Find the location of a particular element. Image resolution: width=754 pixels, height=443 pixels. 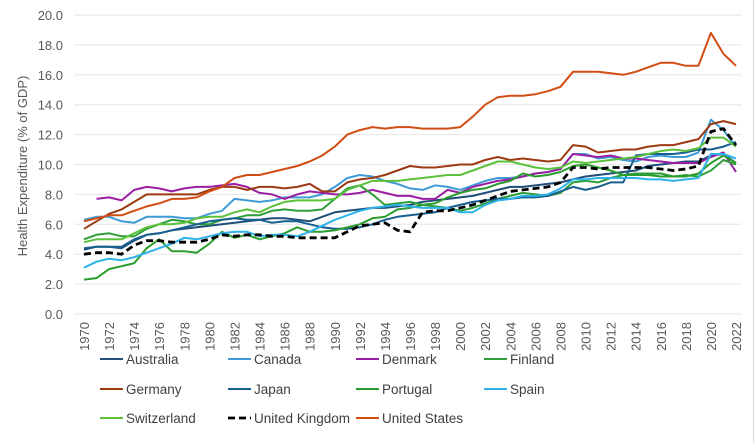

legend-item-spain: Spain is located at coordinates (514, 389).